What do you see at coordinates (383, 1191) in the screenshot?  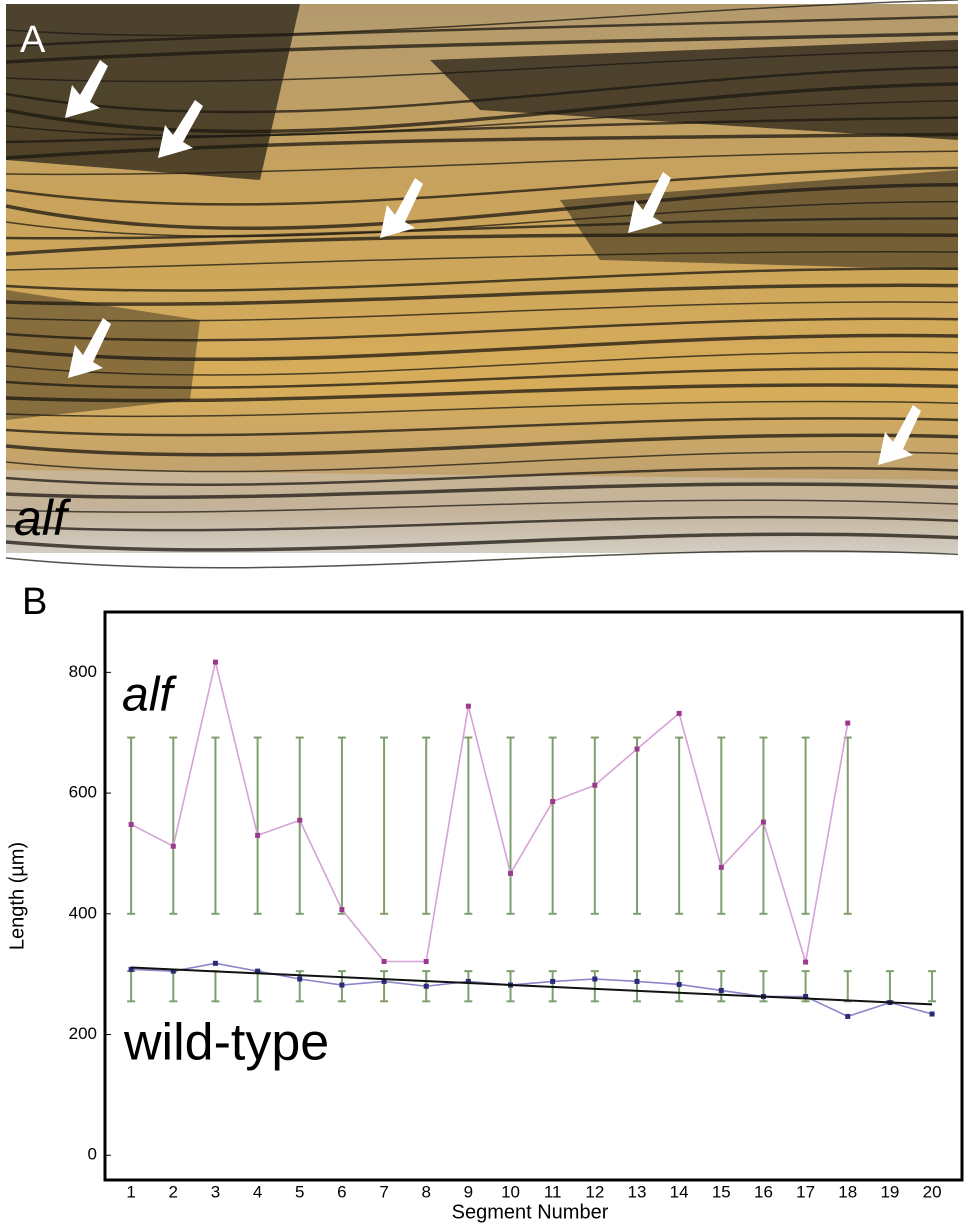 I see `x-tick-label: 7` at bounding box center [383, 1191].